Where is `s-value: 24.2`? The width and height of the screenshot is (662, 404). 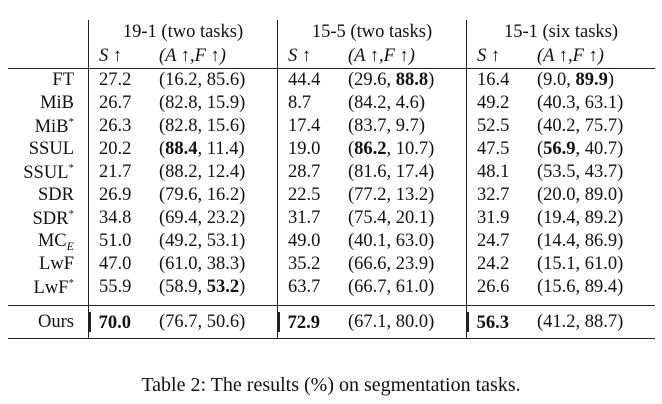
s-value: 24.2 is located at coordinates (498, 264).